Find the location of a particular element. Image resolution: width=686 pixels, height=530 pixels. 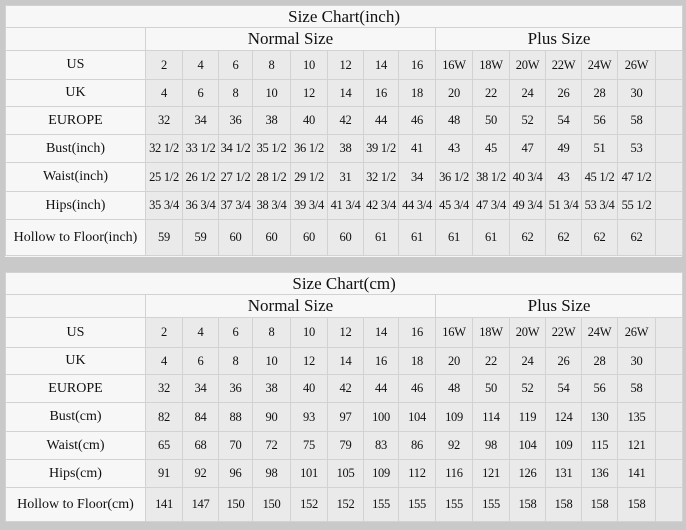

size-cell: 53 3/4 is located at coordinates (599, 205).